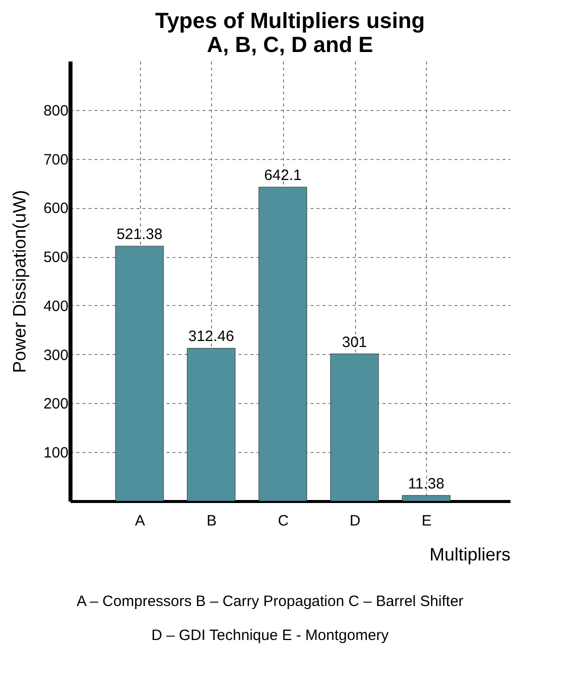 The height and width of the screenshot is (675, 581). I want to click on y-tick-label: 400, so click(55, 306).